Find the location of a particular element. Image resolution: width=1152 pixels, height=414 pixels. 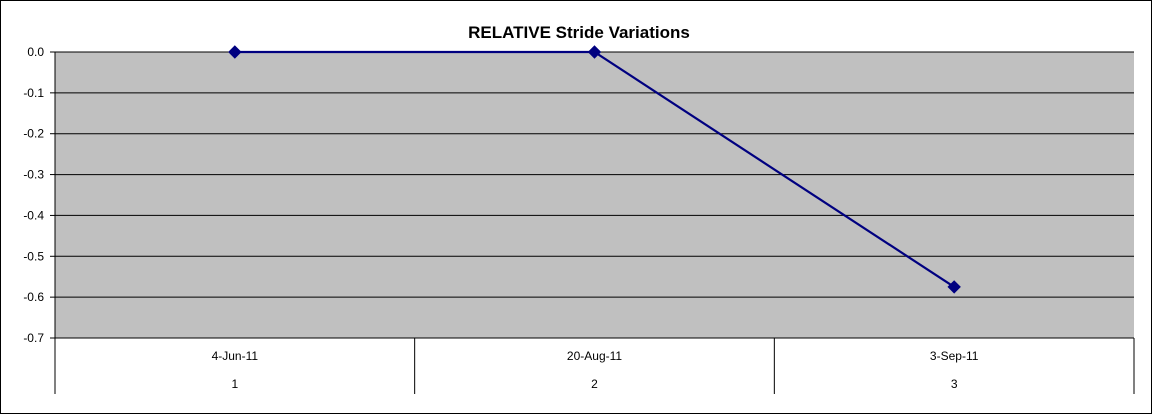

y-tick-label: 0.0 is located at coordinates (35, 52).